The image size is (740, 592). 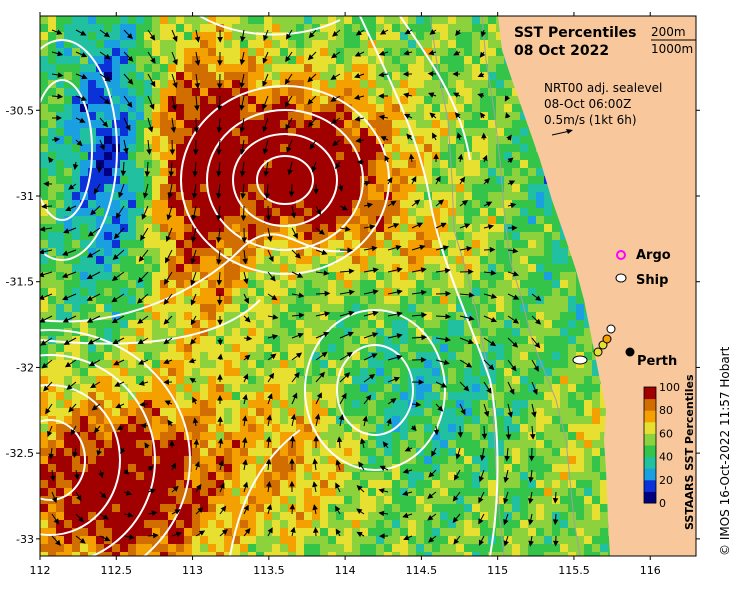 I want to click on colorbar-tick-label: 60, so click(x=666, y=433).